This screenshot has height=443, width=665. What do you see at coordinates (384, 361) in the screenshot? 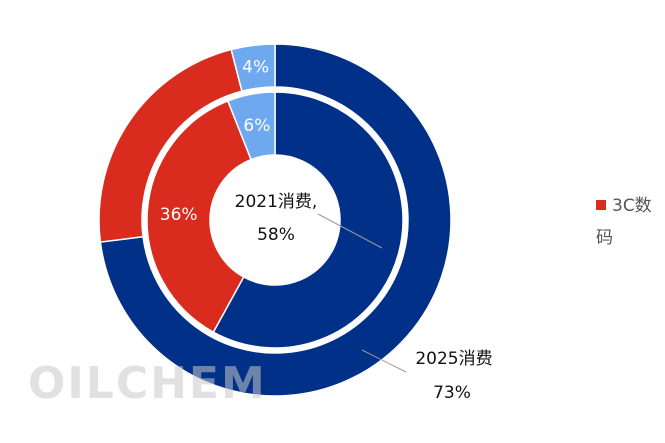
I see `outer-callout-line` at bounding box center [384, 361].